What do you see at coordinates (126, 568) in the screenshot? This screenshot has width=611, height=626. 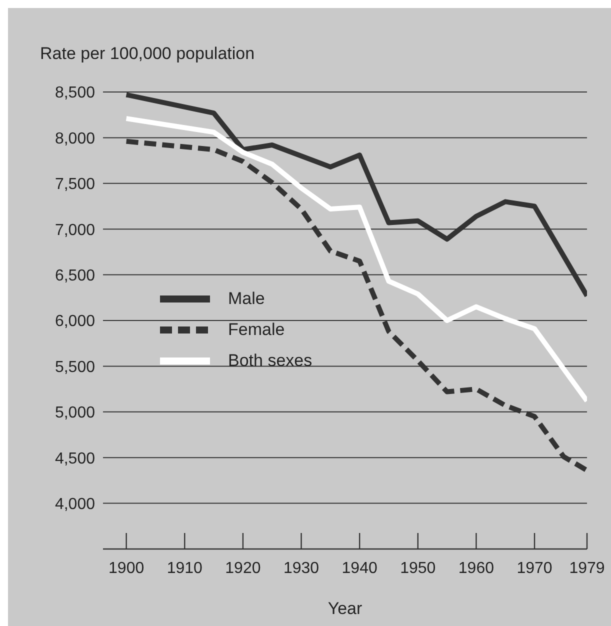 I see `x-tick-label: 1900` at bounding box center [126, 568].